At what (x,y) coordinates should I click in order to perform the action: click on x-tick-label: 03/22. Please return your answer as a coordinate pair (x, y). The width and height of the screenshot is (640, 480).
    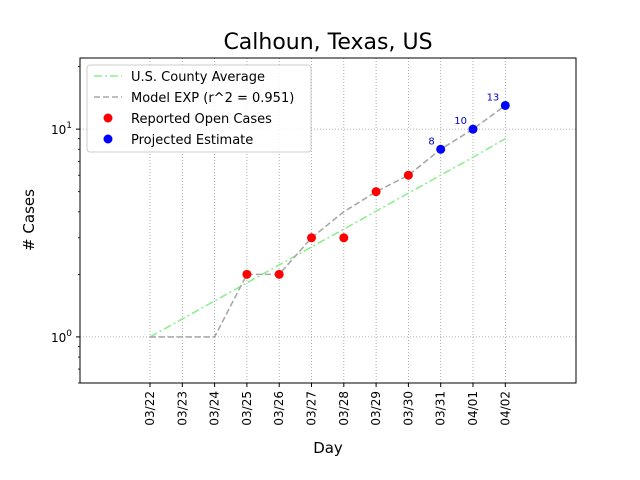
    Looking at the image, I should click on (150, 408).